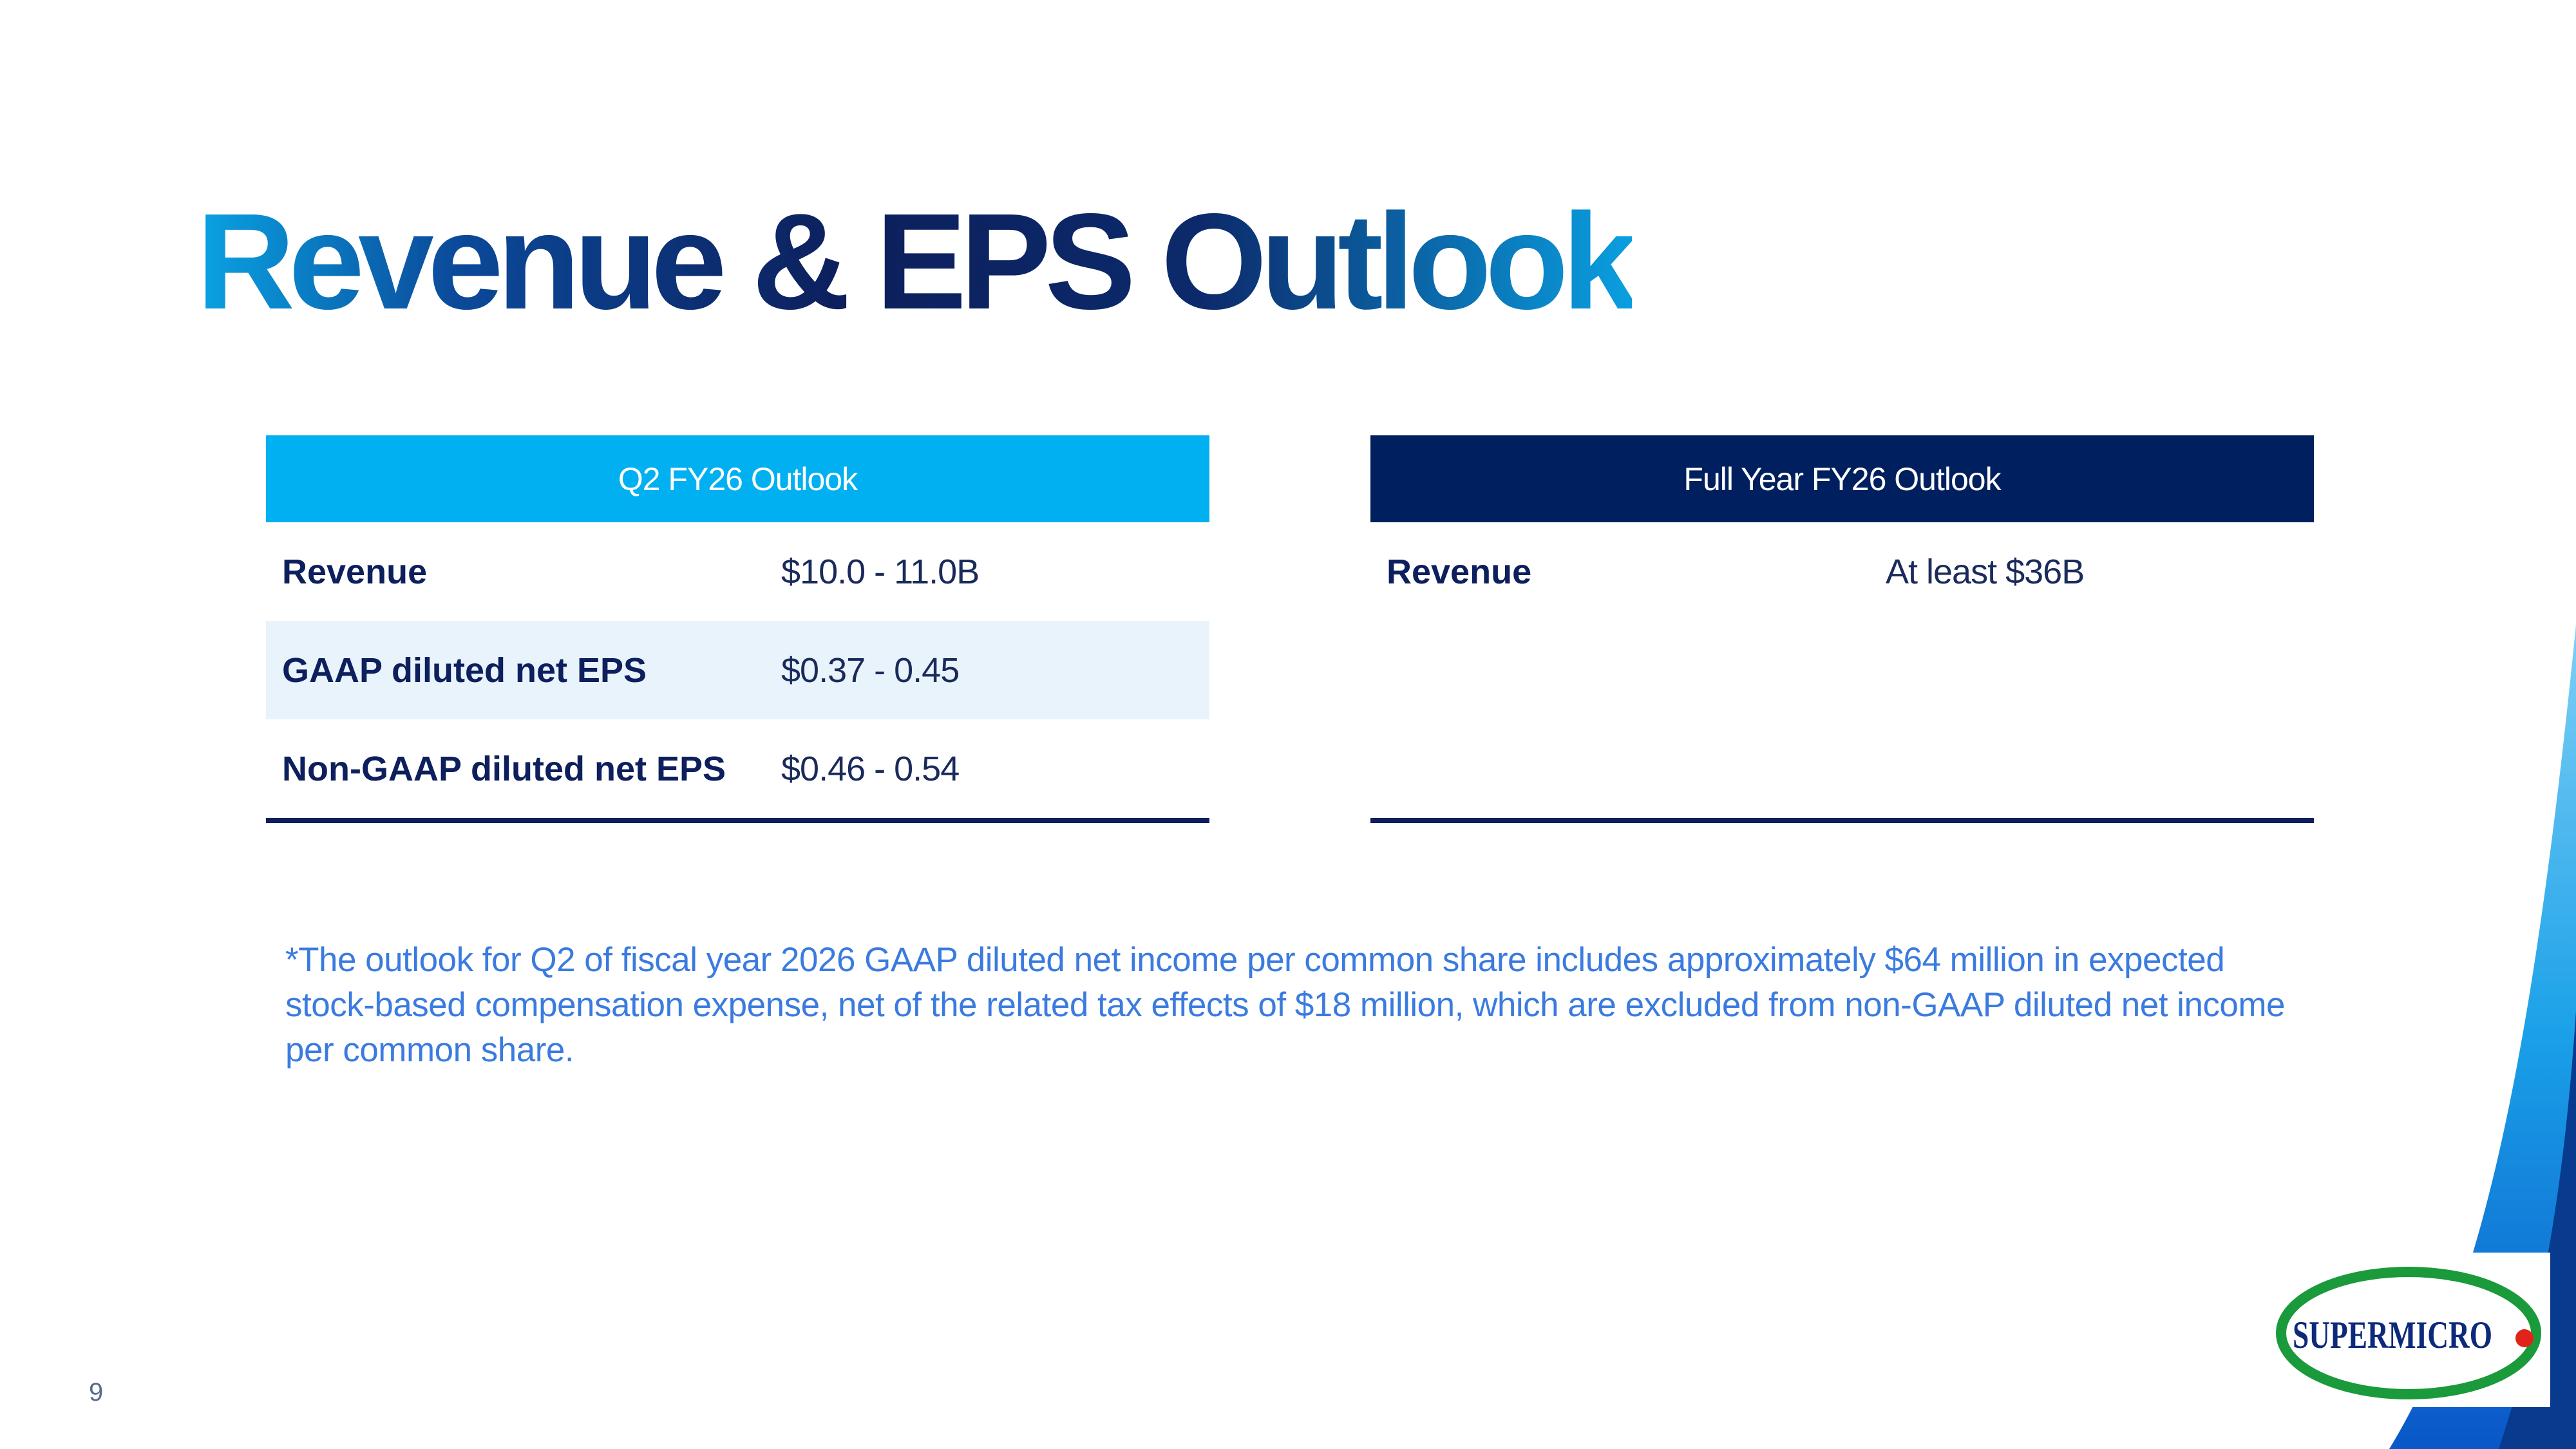 This screenshot has width=2576, height=1449. I want to click on logo-green-ring, so click(2408, 1333).